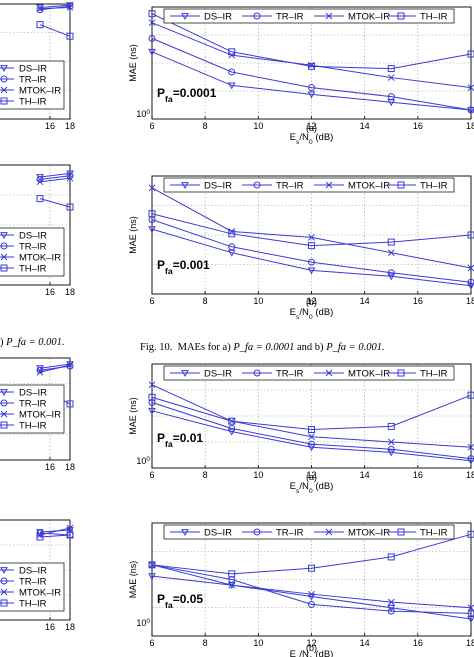 This screenshot has height=657, width=474. What do you see at coordinates (33, 80) in the screenshot?
I see `legend-label: TR–IR` at bounding box center [33, 80].